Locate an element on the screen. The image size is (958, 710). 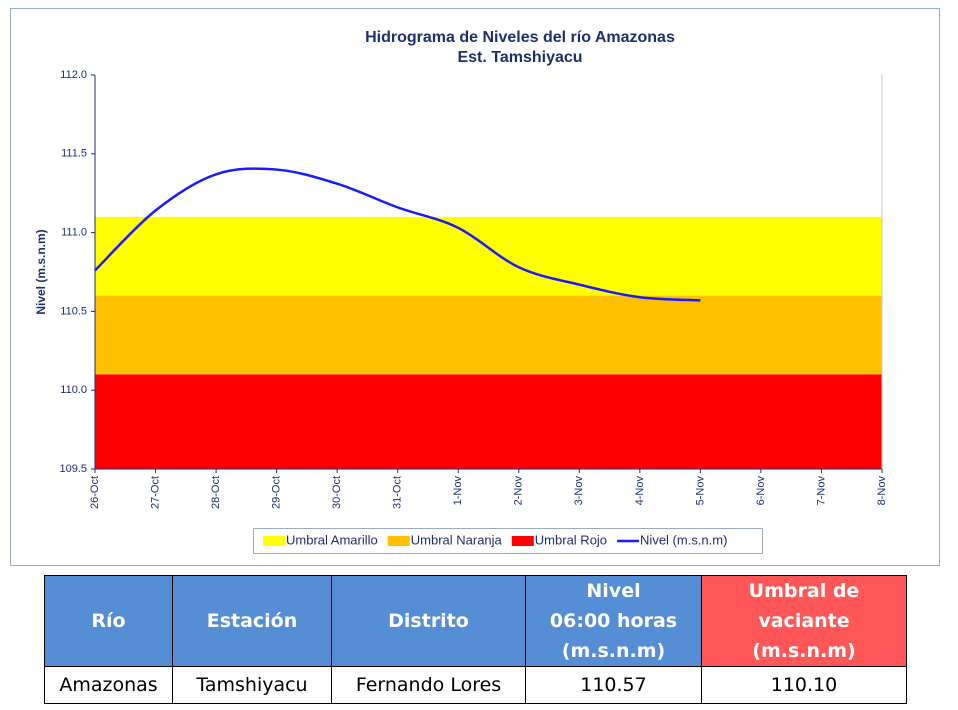
x-tick-label: 31-Oct is located at coordinates (398, 492).